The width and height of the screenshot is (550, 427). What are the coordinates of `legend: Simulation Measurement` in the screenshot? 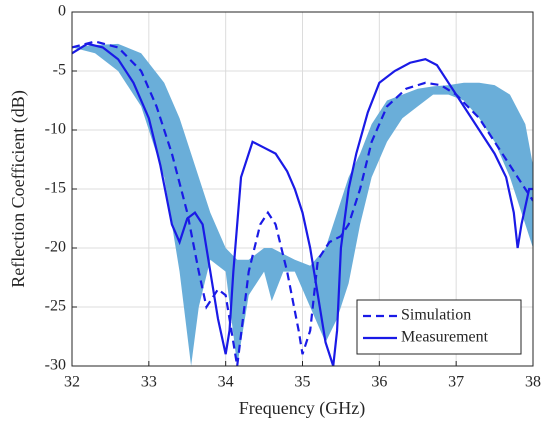 It's located at (439, 327).